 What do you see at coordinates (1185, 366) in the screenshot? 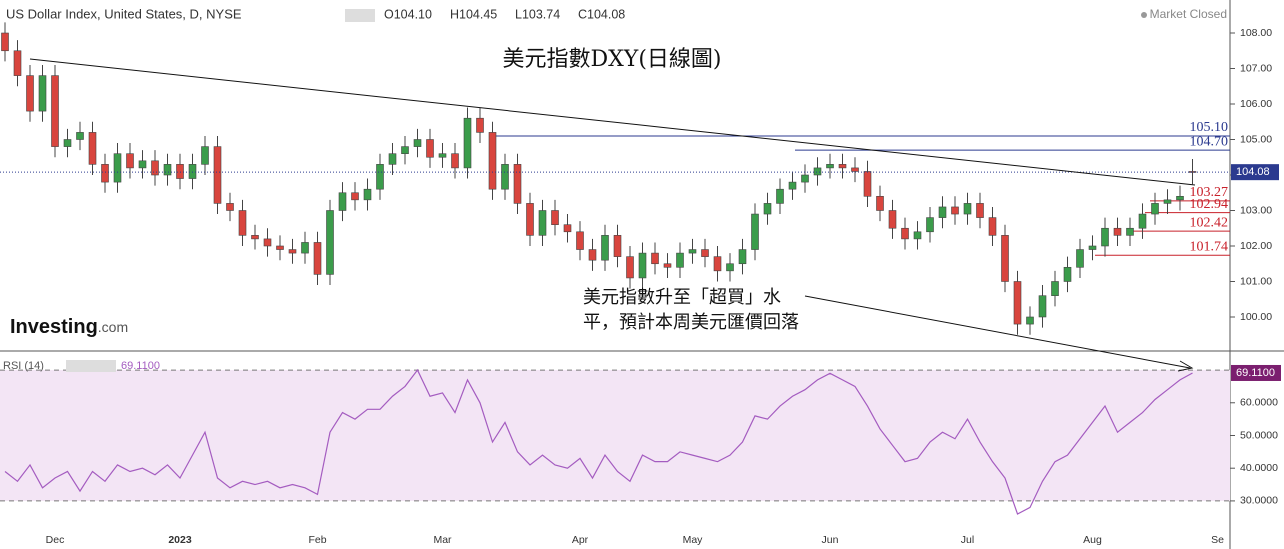
I see `arrow-head` at bounding box center [1185, 366].